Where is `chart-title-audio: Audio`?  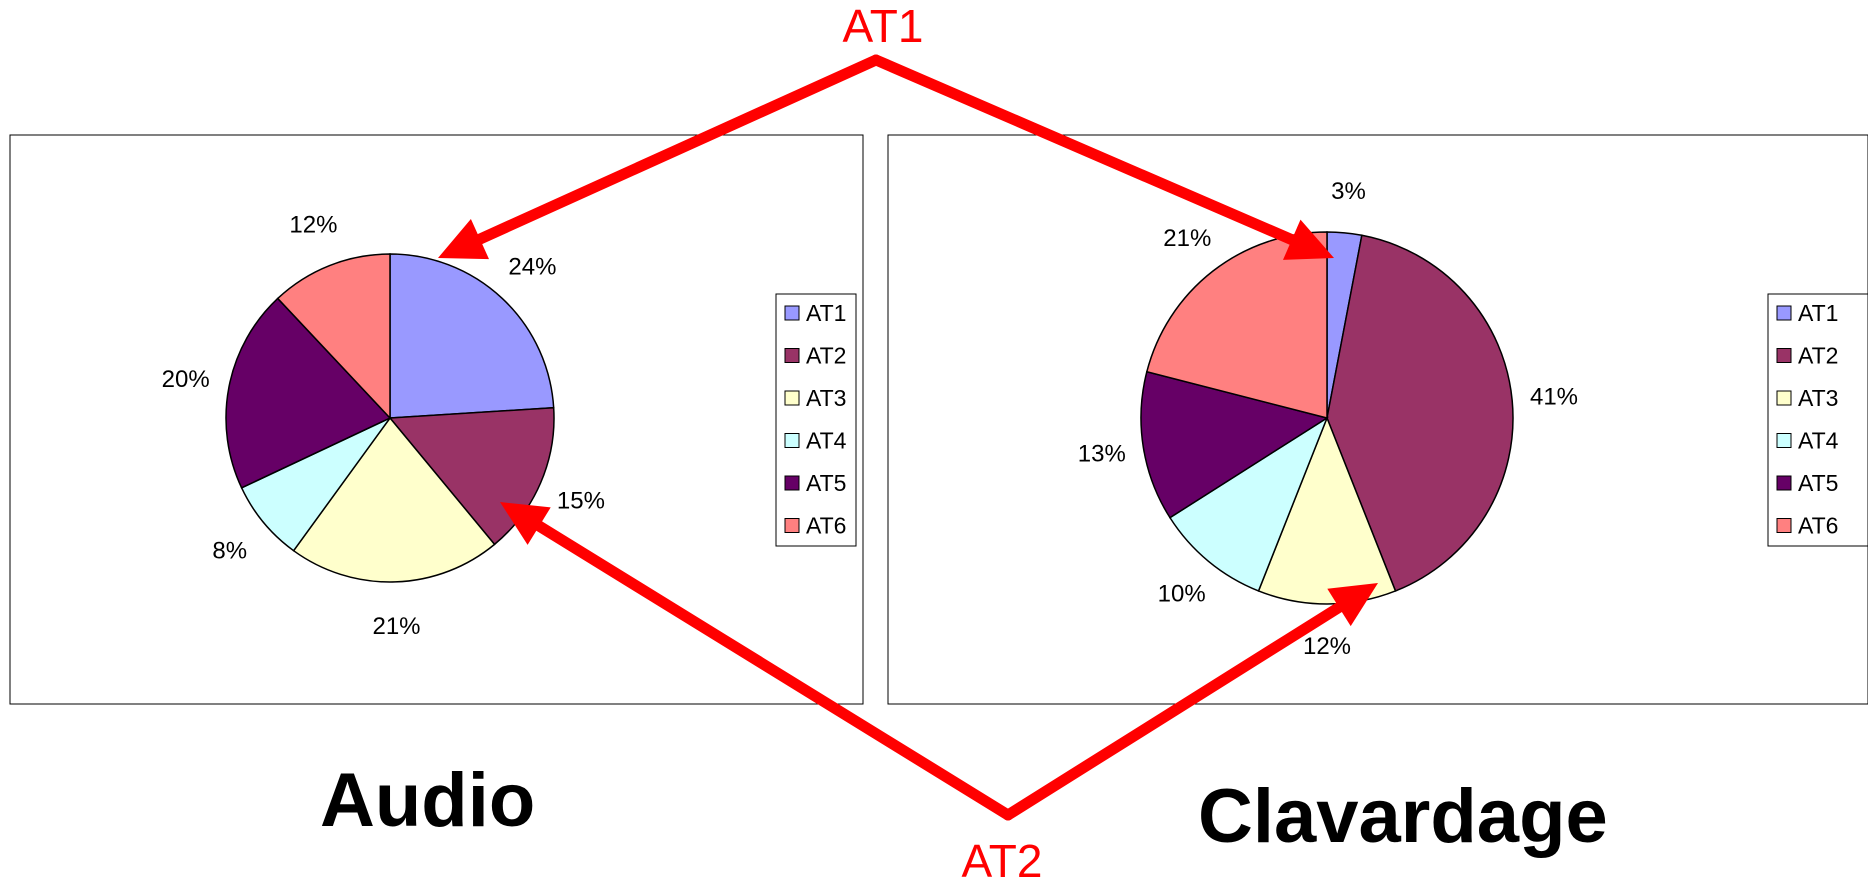 chart-title-audio: Audio is located at coordinates (428, 800).